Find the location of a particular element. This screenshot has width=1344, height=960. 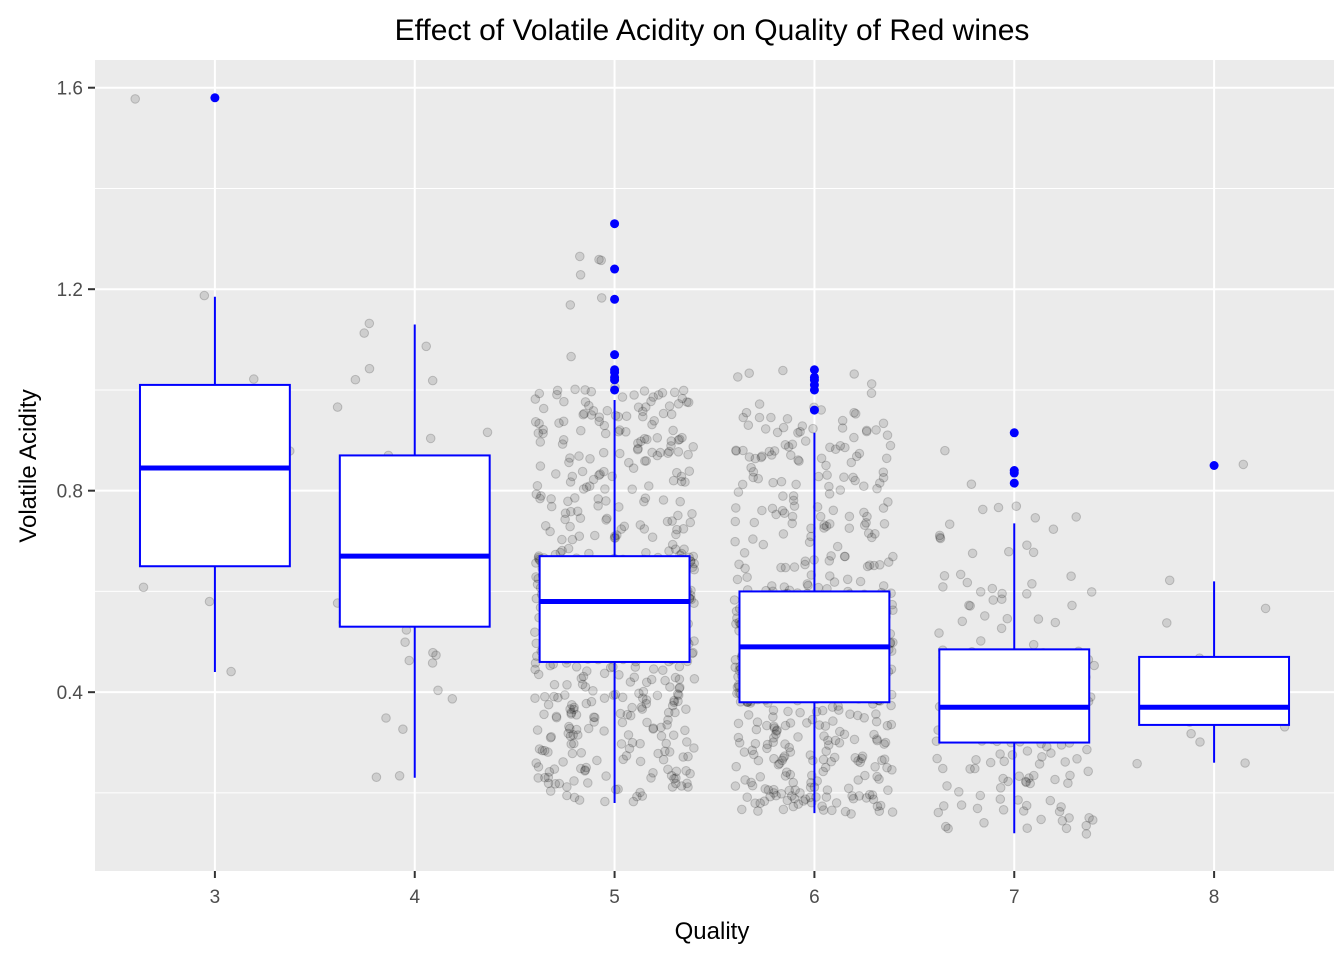

x-tick-label: 6 is located at coordinates (814, 897).